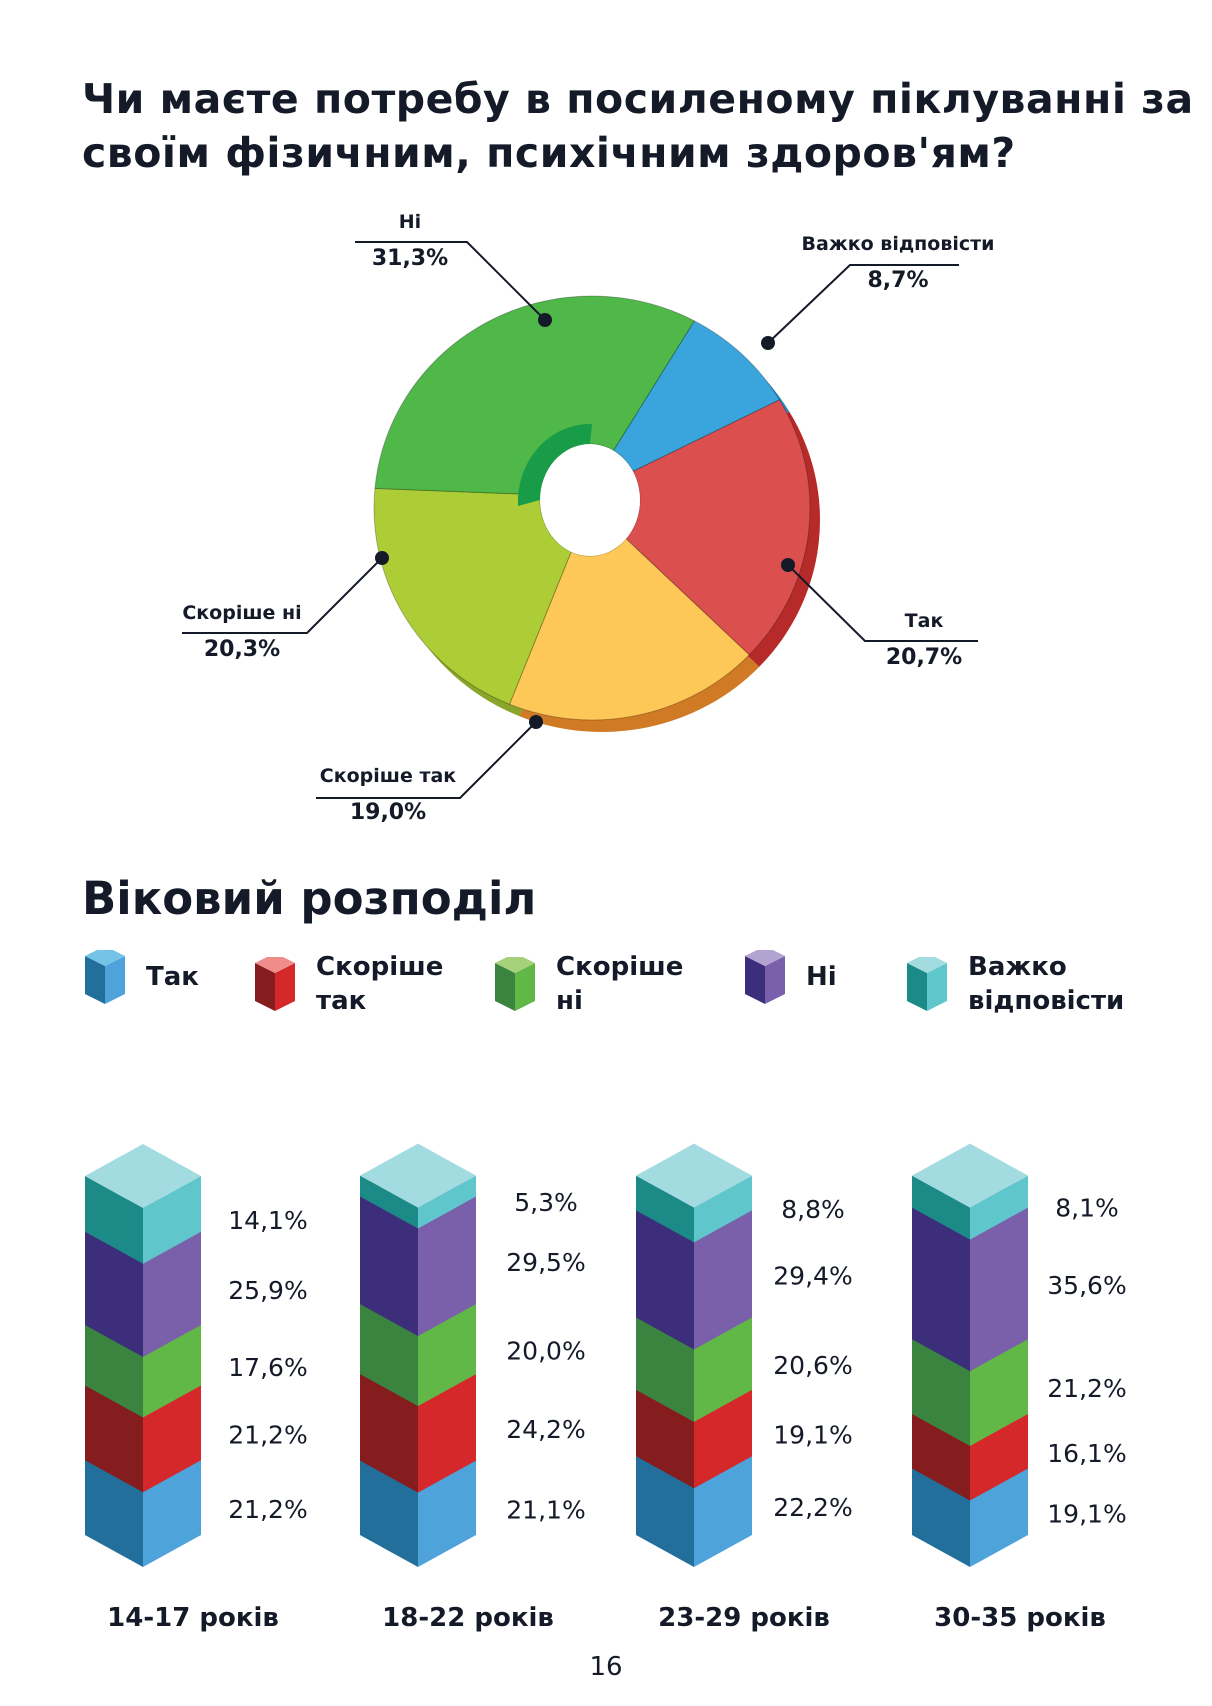  Describe the element at coordinates (718, 527) in the screenshot. I see `donut-slice` at that location.